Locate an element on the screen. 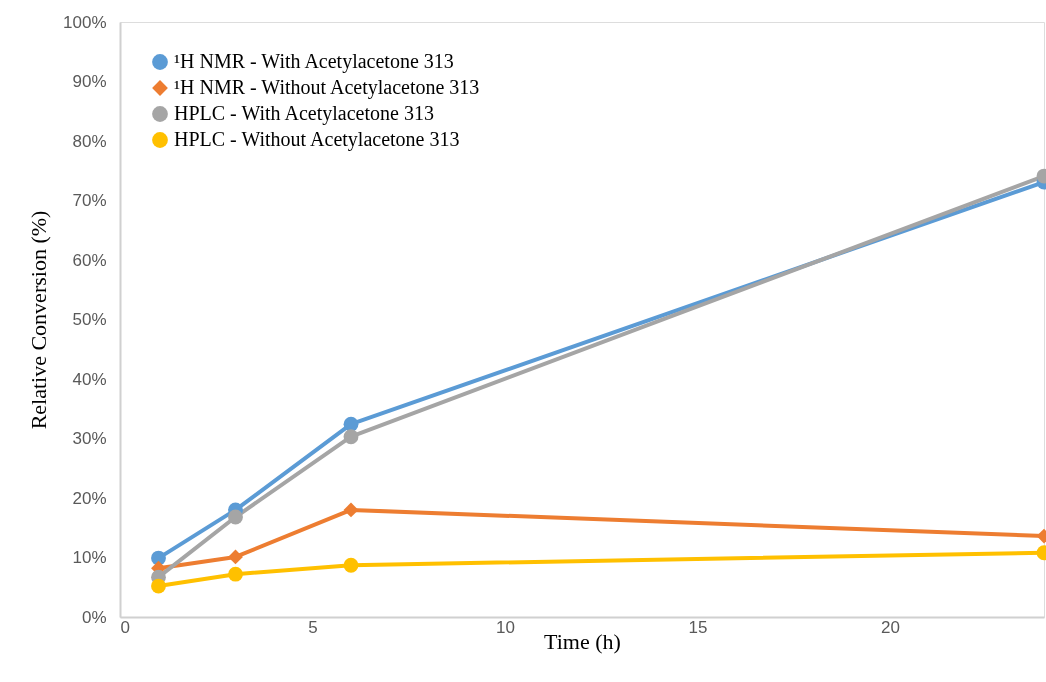  y-tick-label: 70% is located at coordinates (89, 200).